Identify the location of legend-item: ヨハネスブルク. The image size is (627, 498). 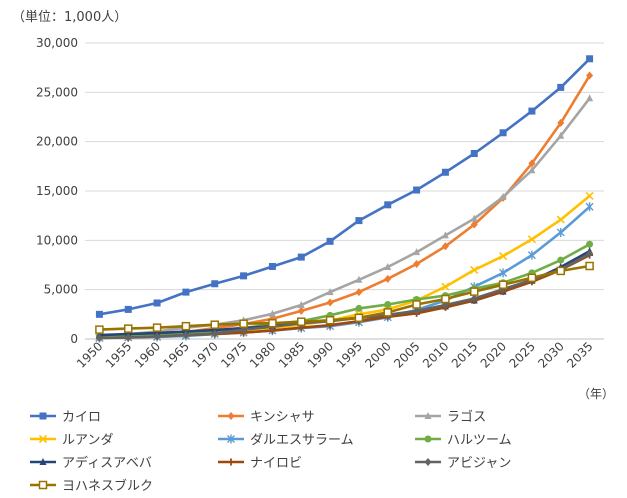
(91, 486).